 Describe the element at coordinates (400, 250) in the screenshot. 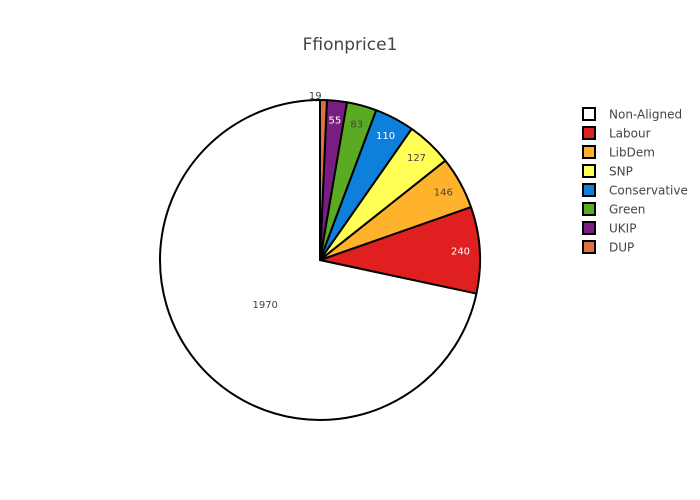

I see `pie-slice-labour` at that location.